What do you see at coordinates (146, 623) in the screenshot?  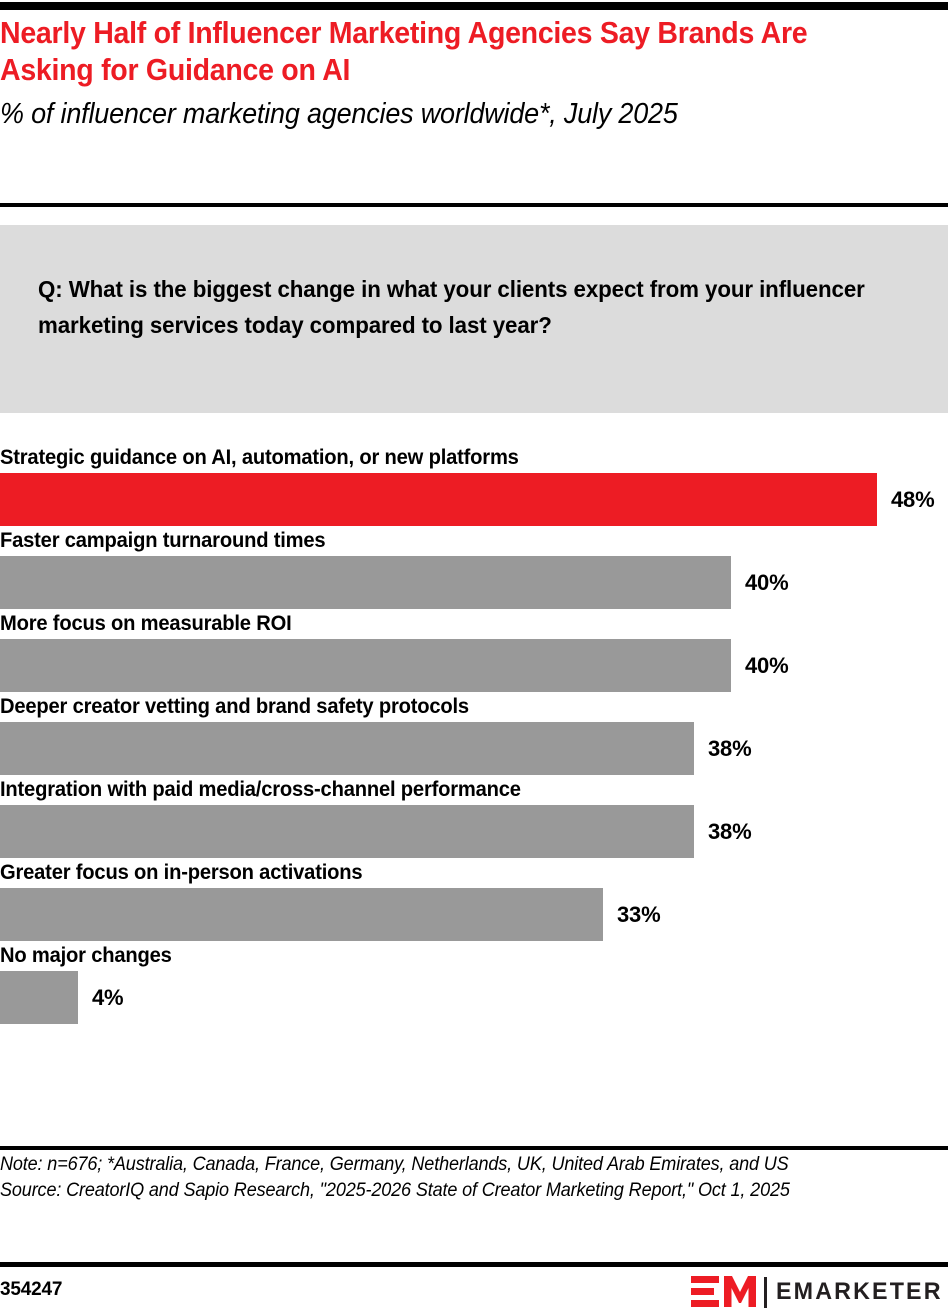 I see `bar-category-label: More focus on measurable ROI` at bounding box center [146, 623].